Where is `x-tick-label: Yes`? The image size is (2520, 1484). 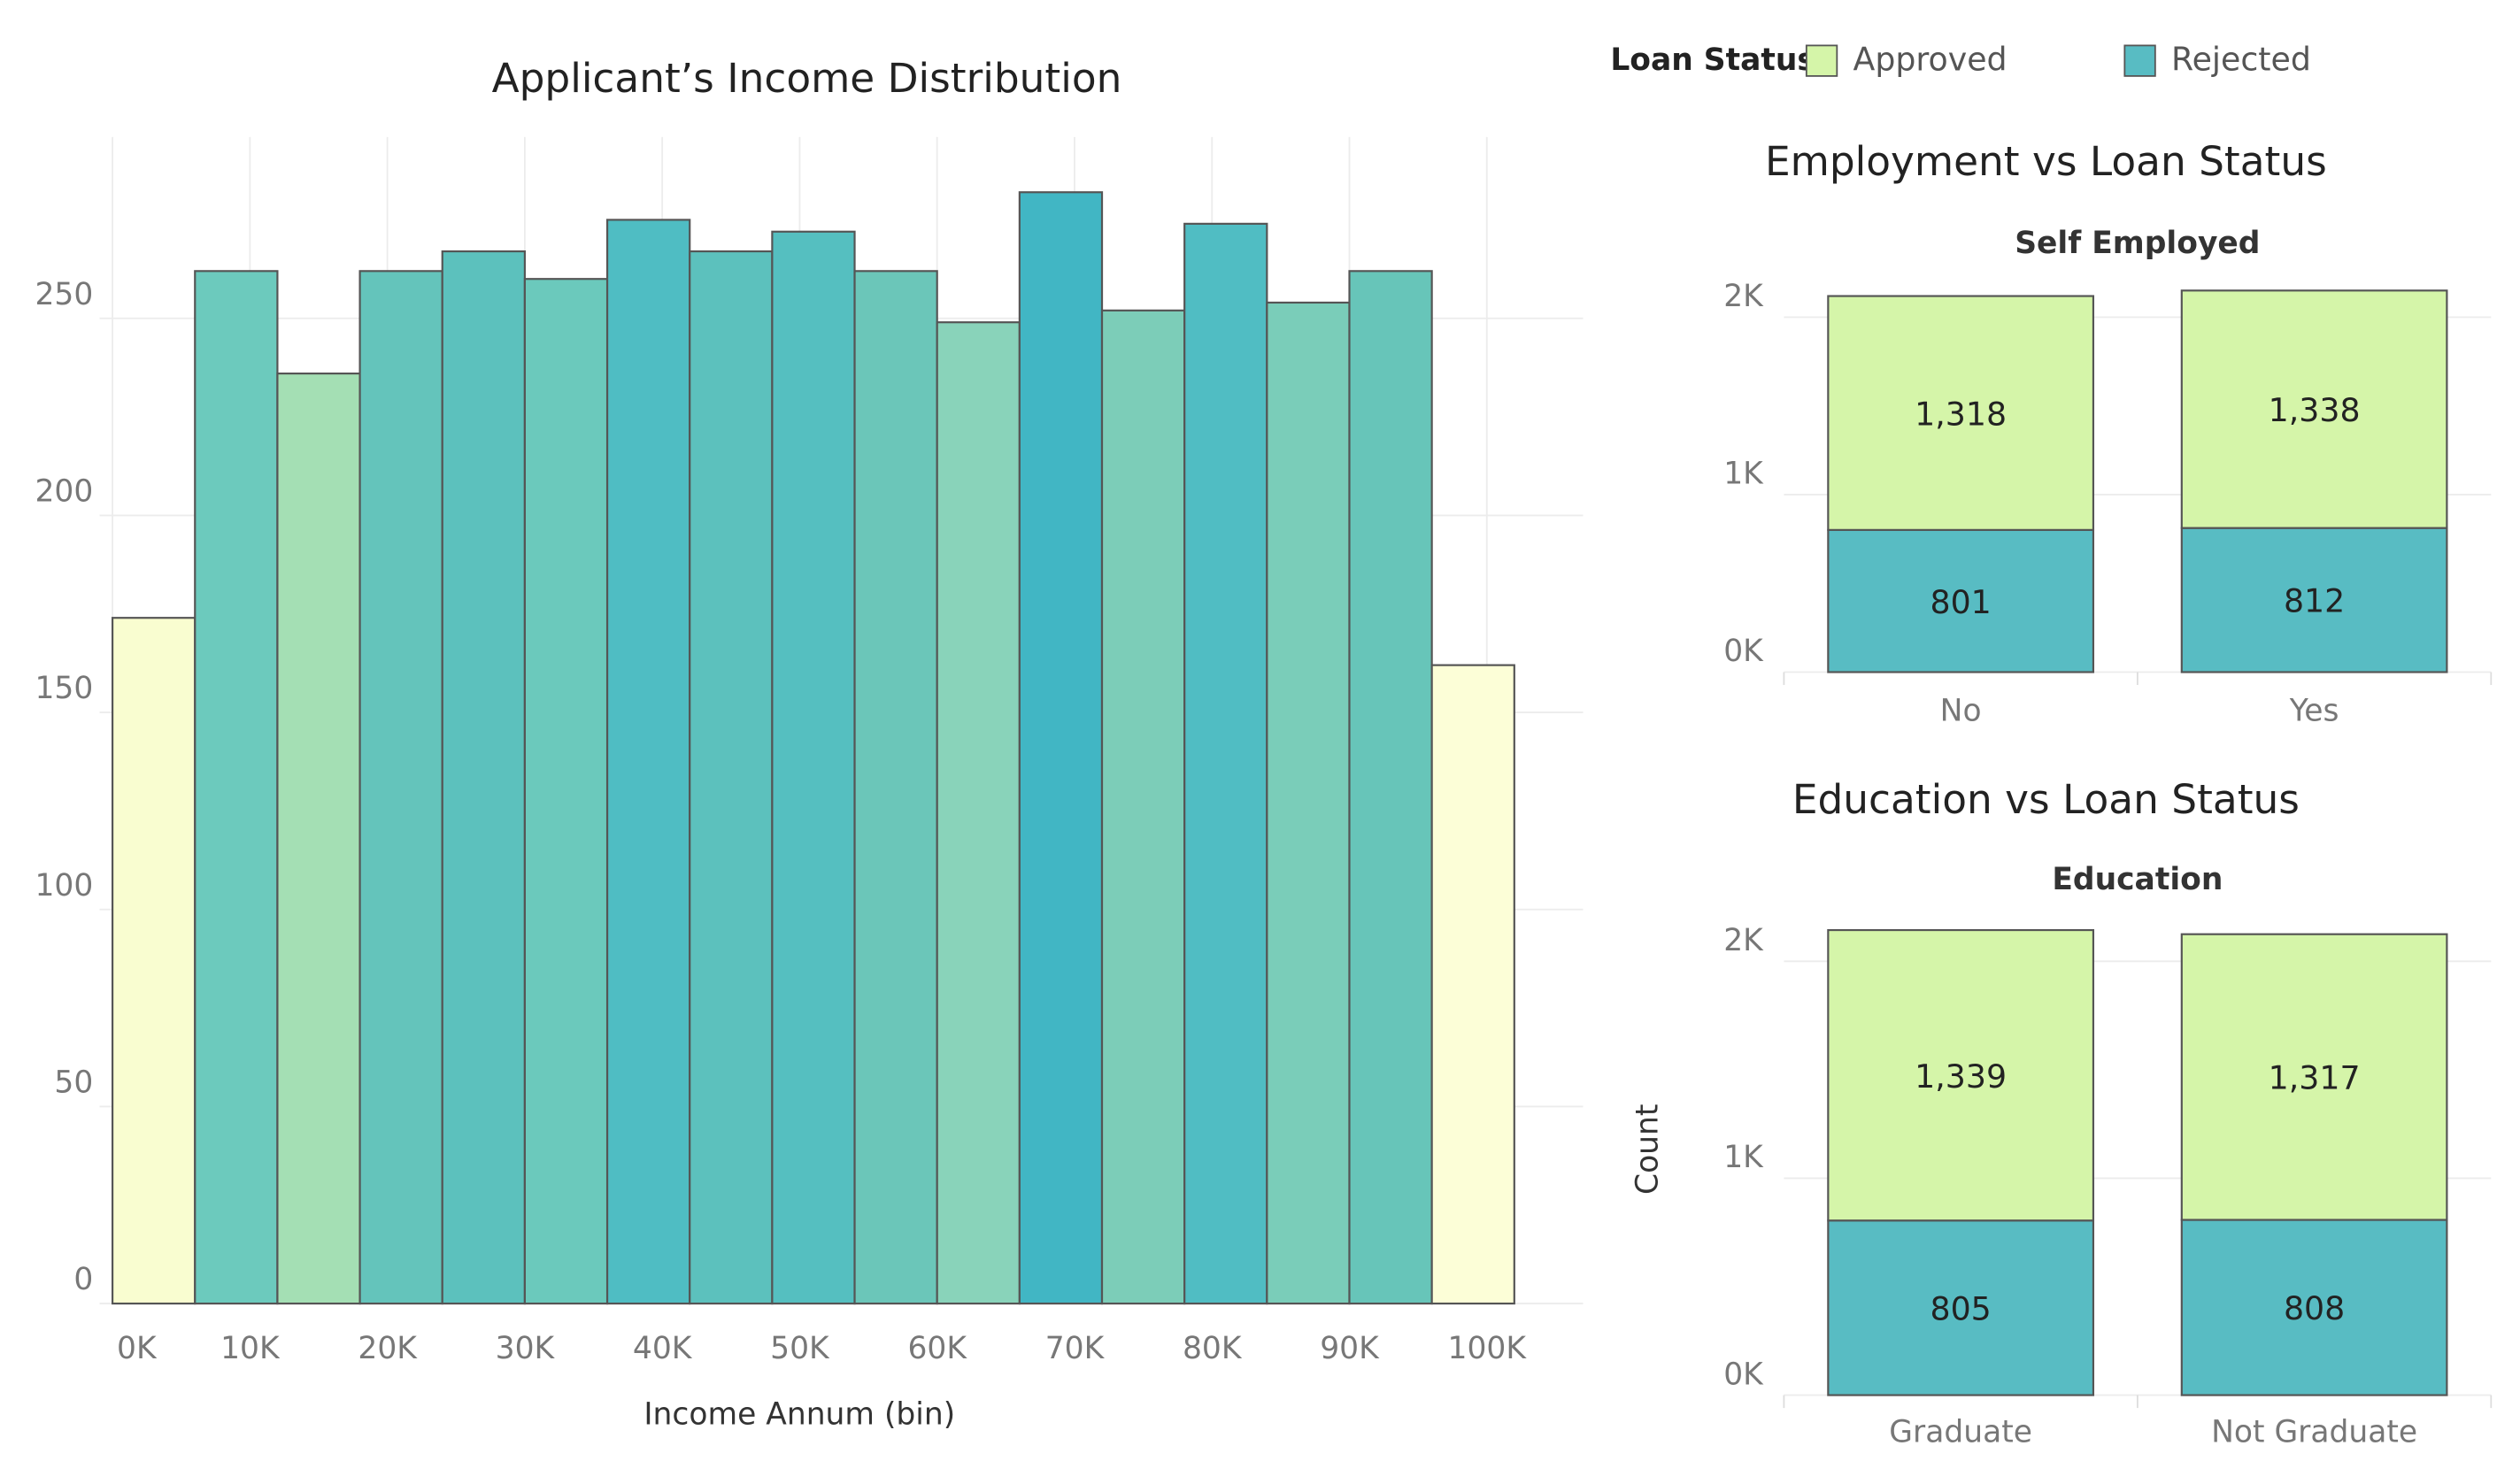
x-tick-label: Yes is located at coordinates (2314, 710).